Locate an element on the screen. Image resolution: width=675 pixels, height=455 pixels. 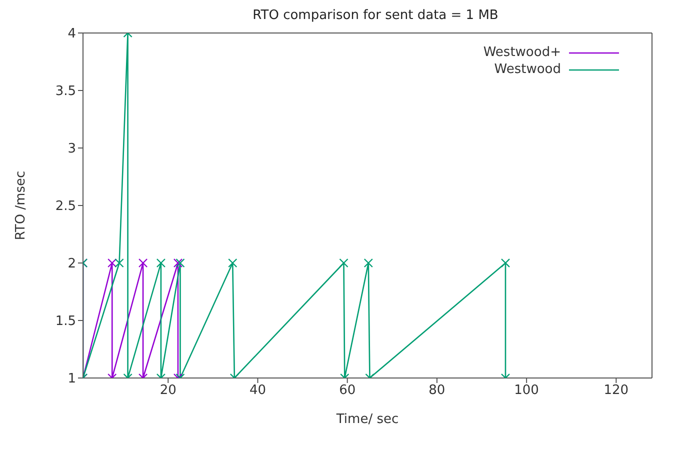
y-tick-label: 3 is located at coordinates (72, 149).